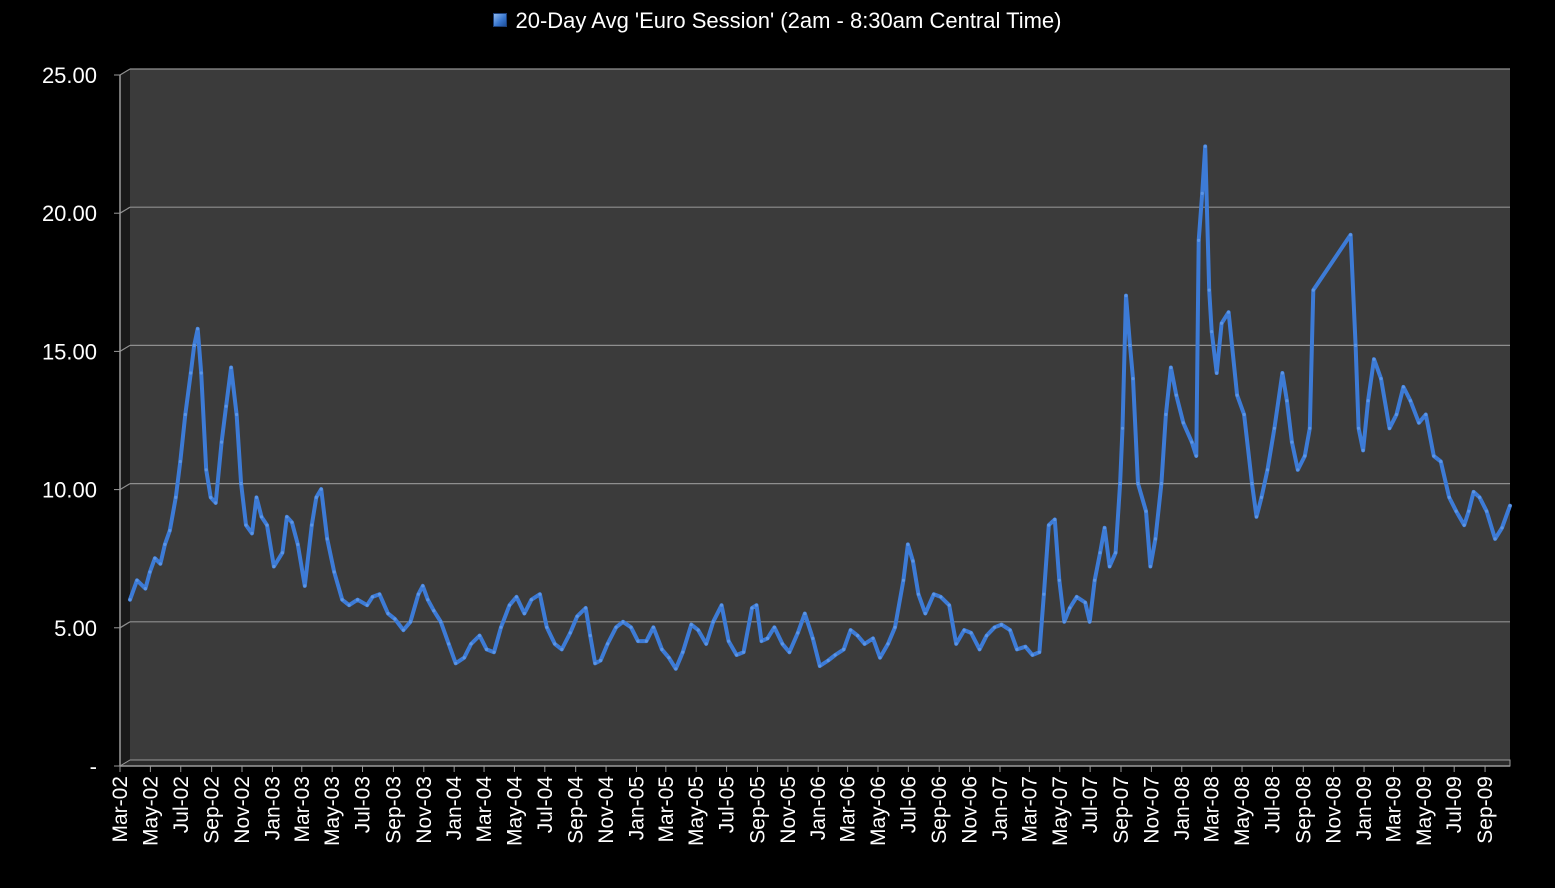  I want to click on x-tick-label: Mar-05, so click(666, 809).